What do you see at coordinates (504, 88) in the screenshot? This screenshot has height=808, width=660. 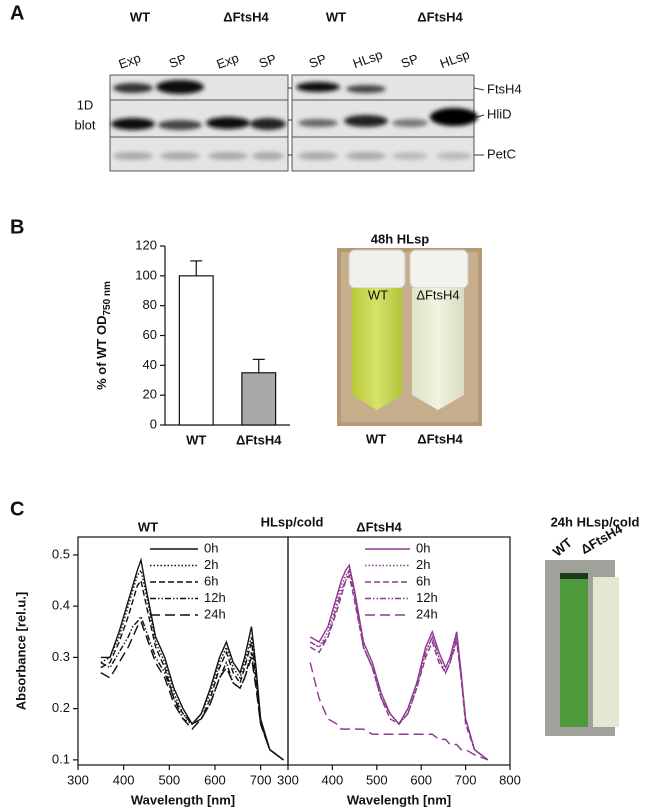 I see `protein-label: FtsH4` at bounding box center [504, 88].